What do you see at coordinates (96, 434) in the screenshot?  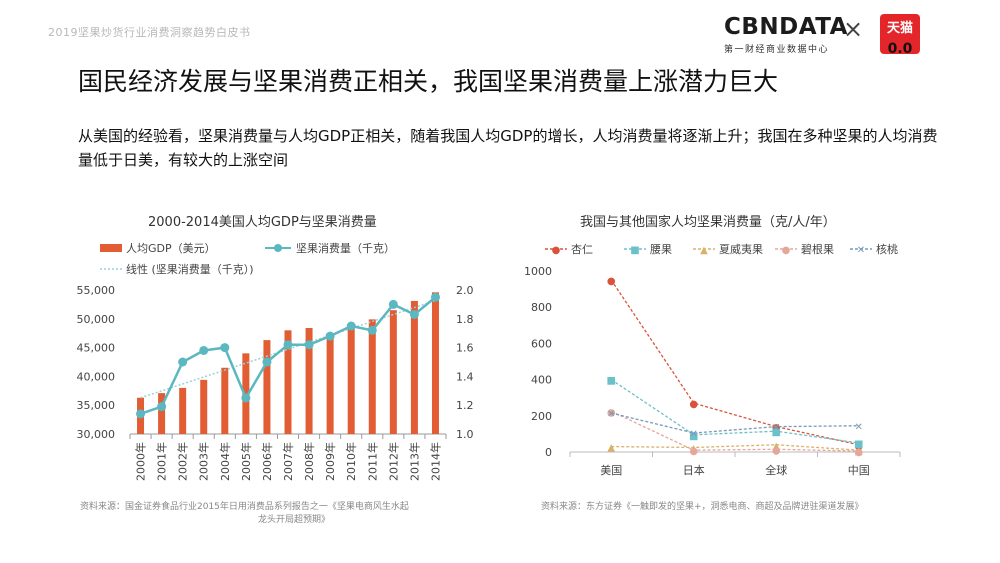 I see `y-left-tick-label: 30,000` at bounding box center [96, 434].